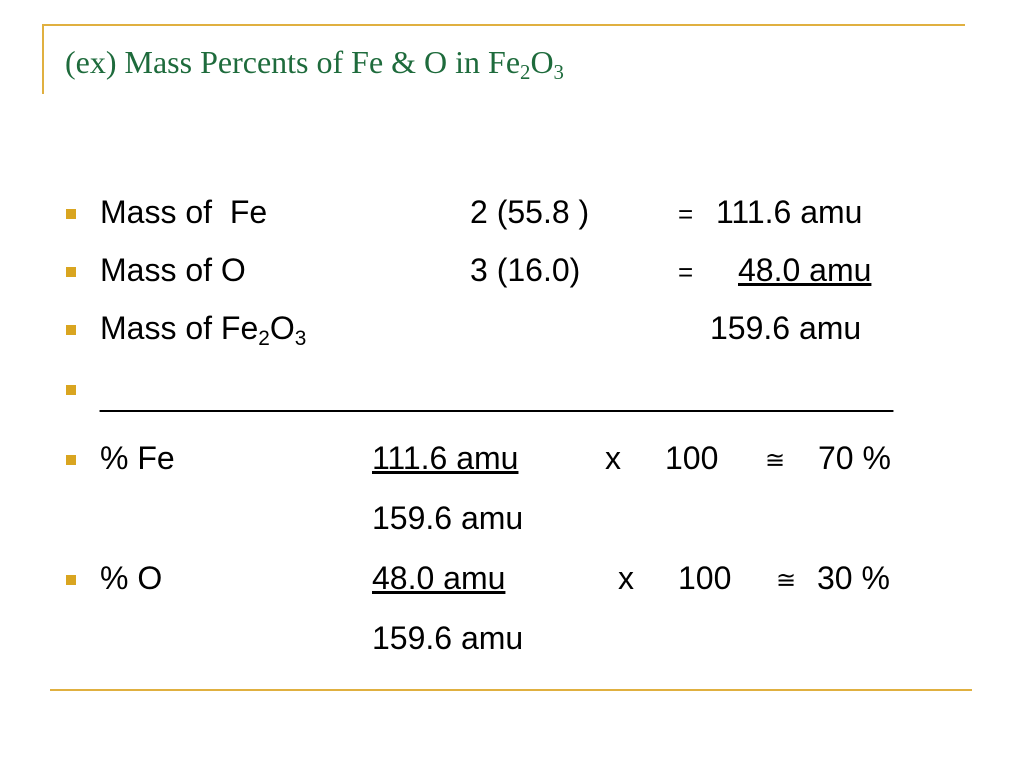 The image size is (1024, 768). I want to click on row-label: % O, so click(131, 578).